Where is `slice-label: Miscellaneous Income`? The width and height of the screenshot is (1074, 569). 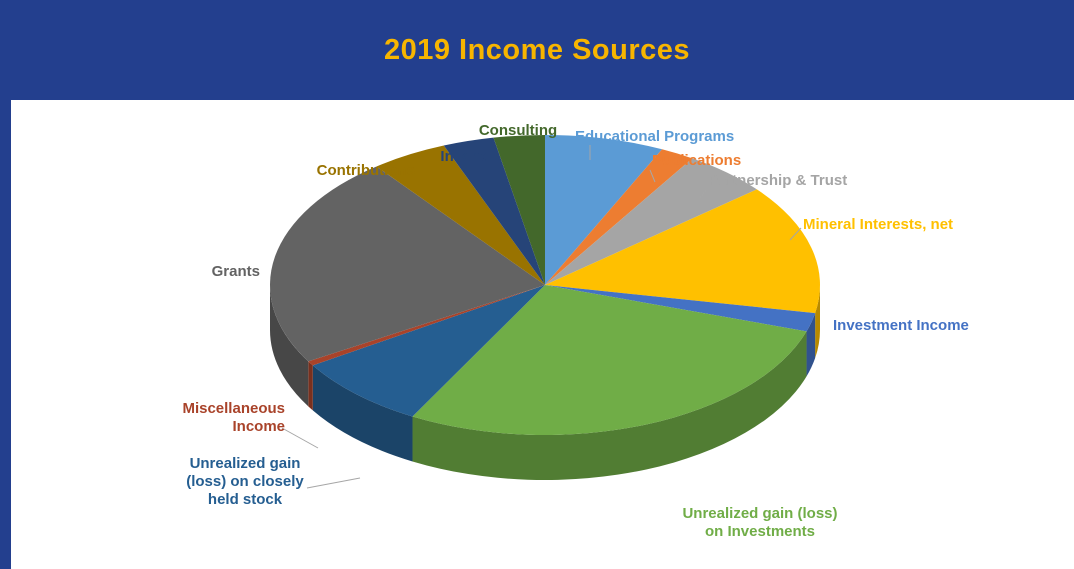
slice-label: Miscellaneous Income is located at coordinates (233, 417).